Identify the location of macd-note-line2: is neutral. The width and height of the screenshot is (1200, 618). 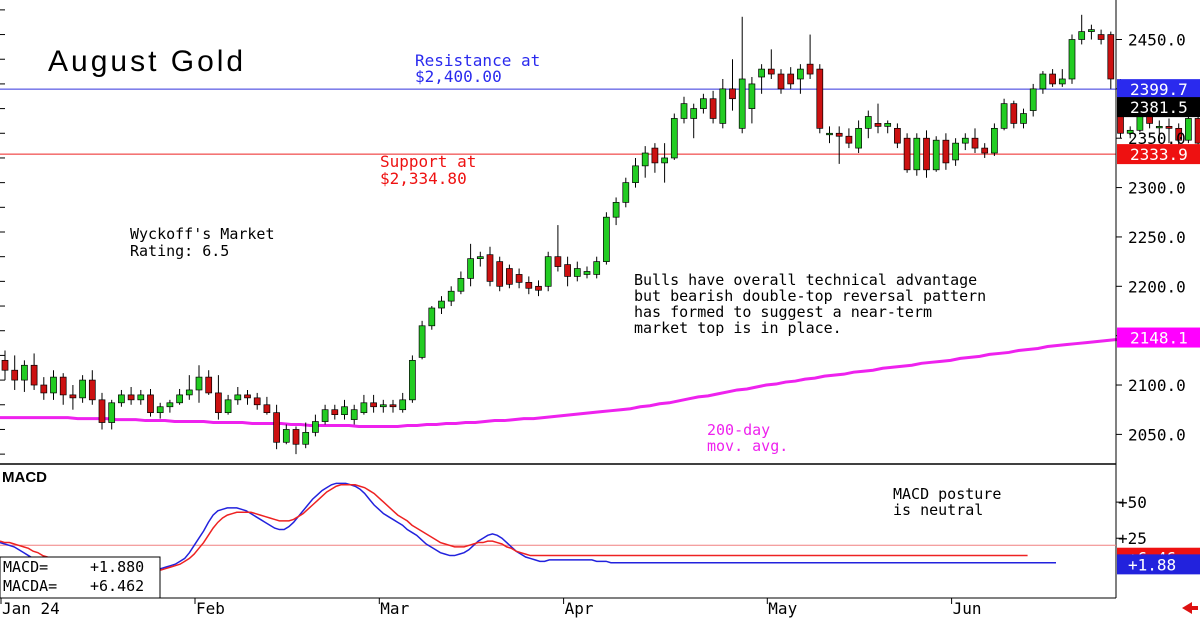
(938, 510).